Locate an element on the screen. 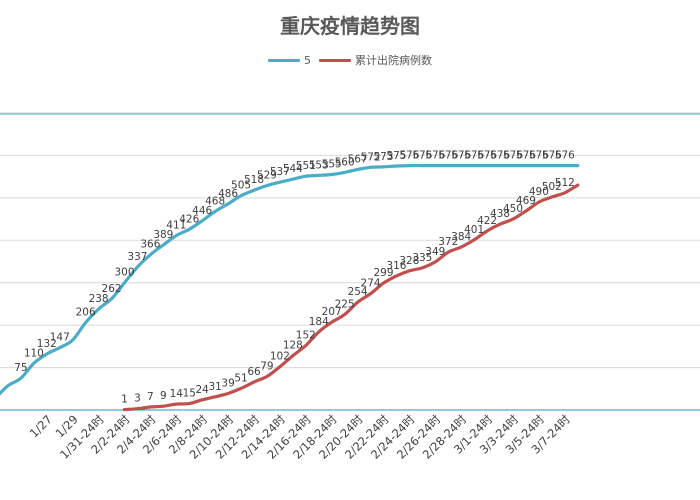  data-label: 3 is located at coordinates (137, 399).